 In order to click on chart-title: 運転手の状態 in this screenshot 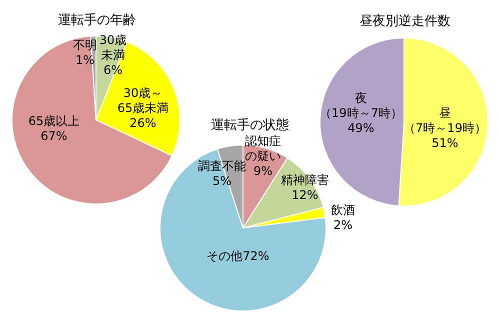, I will do `click(250, 125)`.